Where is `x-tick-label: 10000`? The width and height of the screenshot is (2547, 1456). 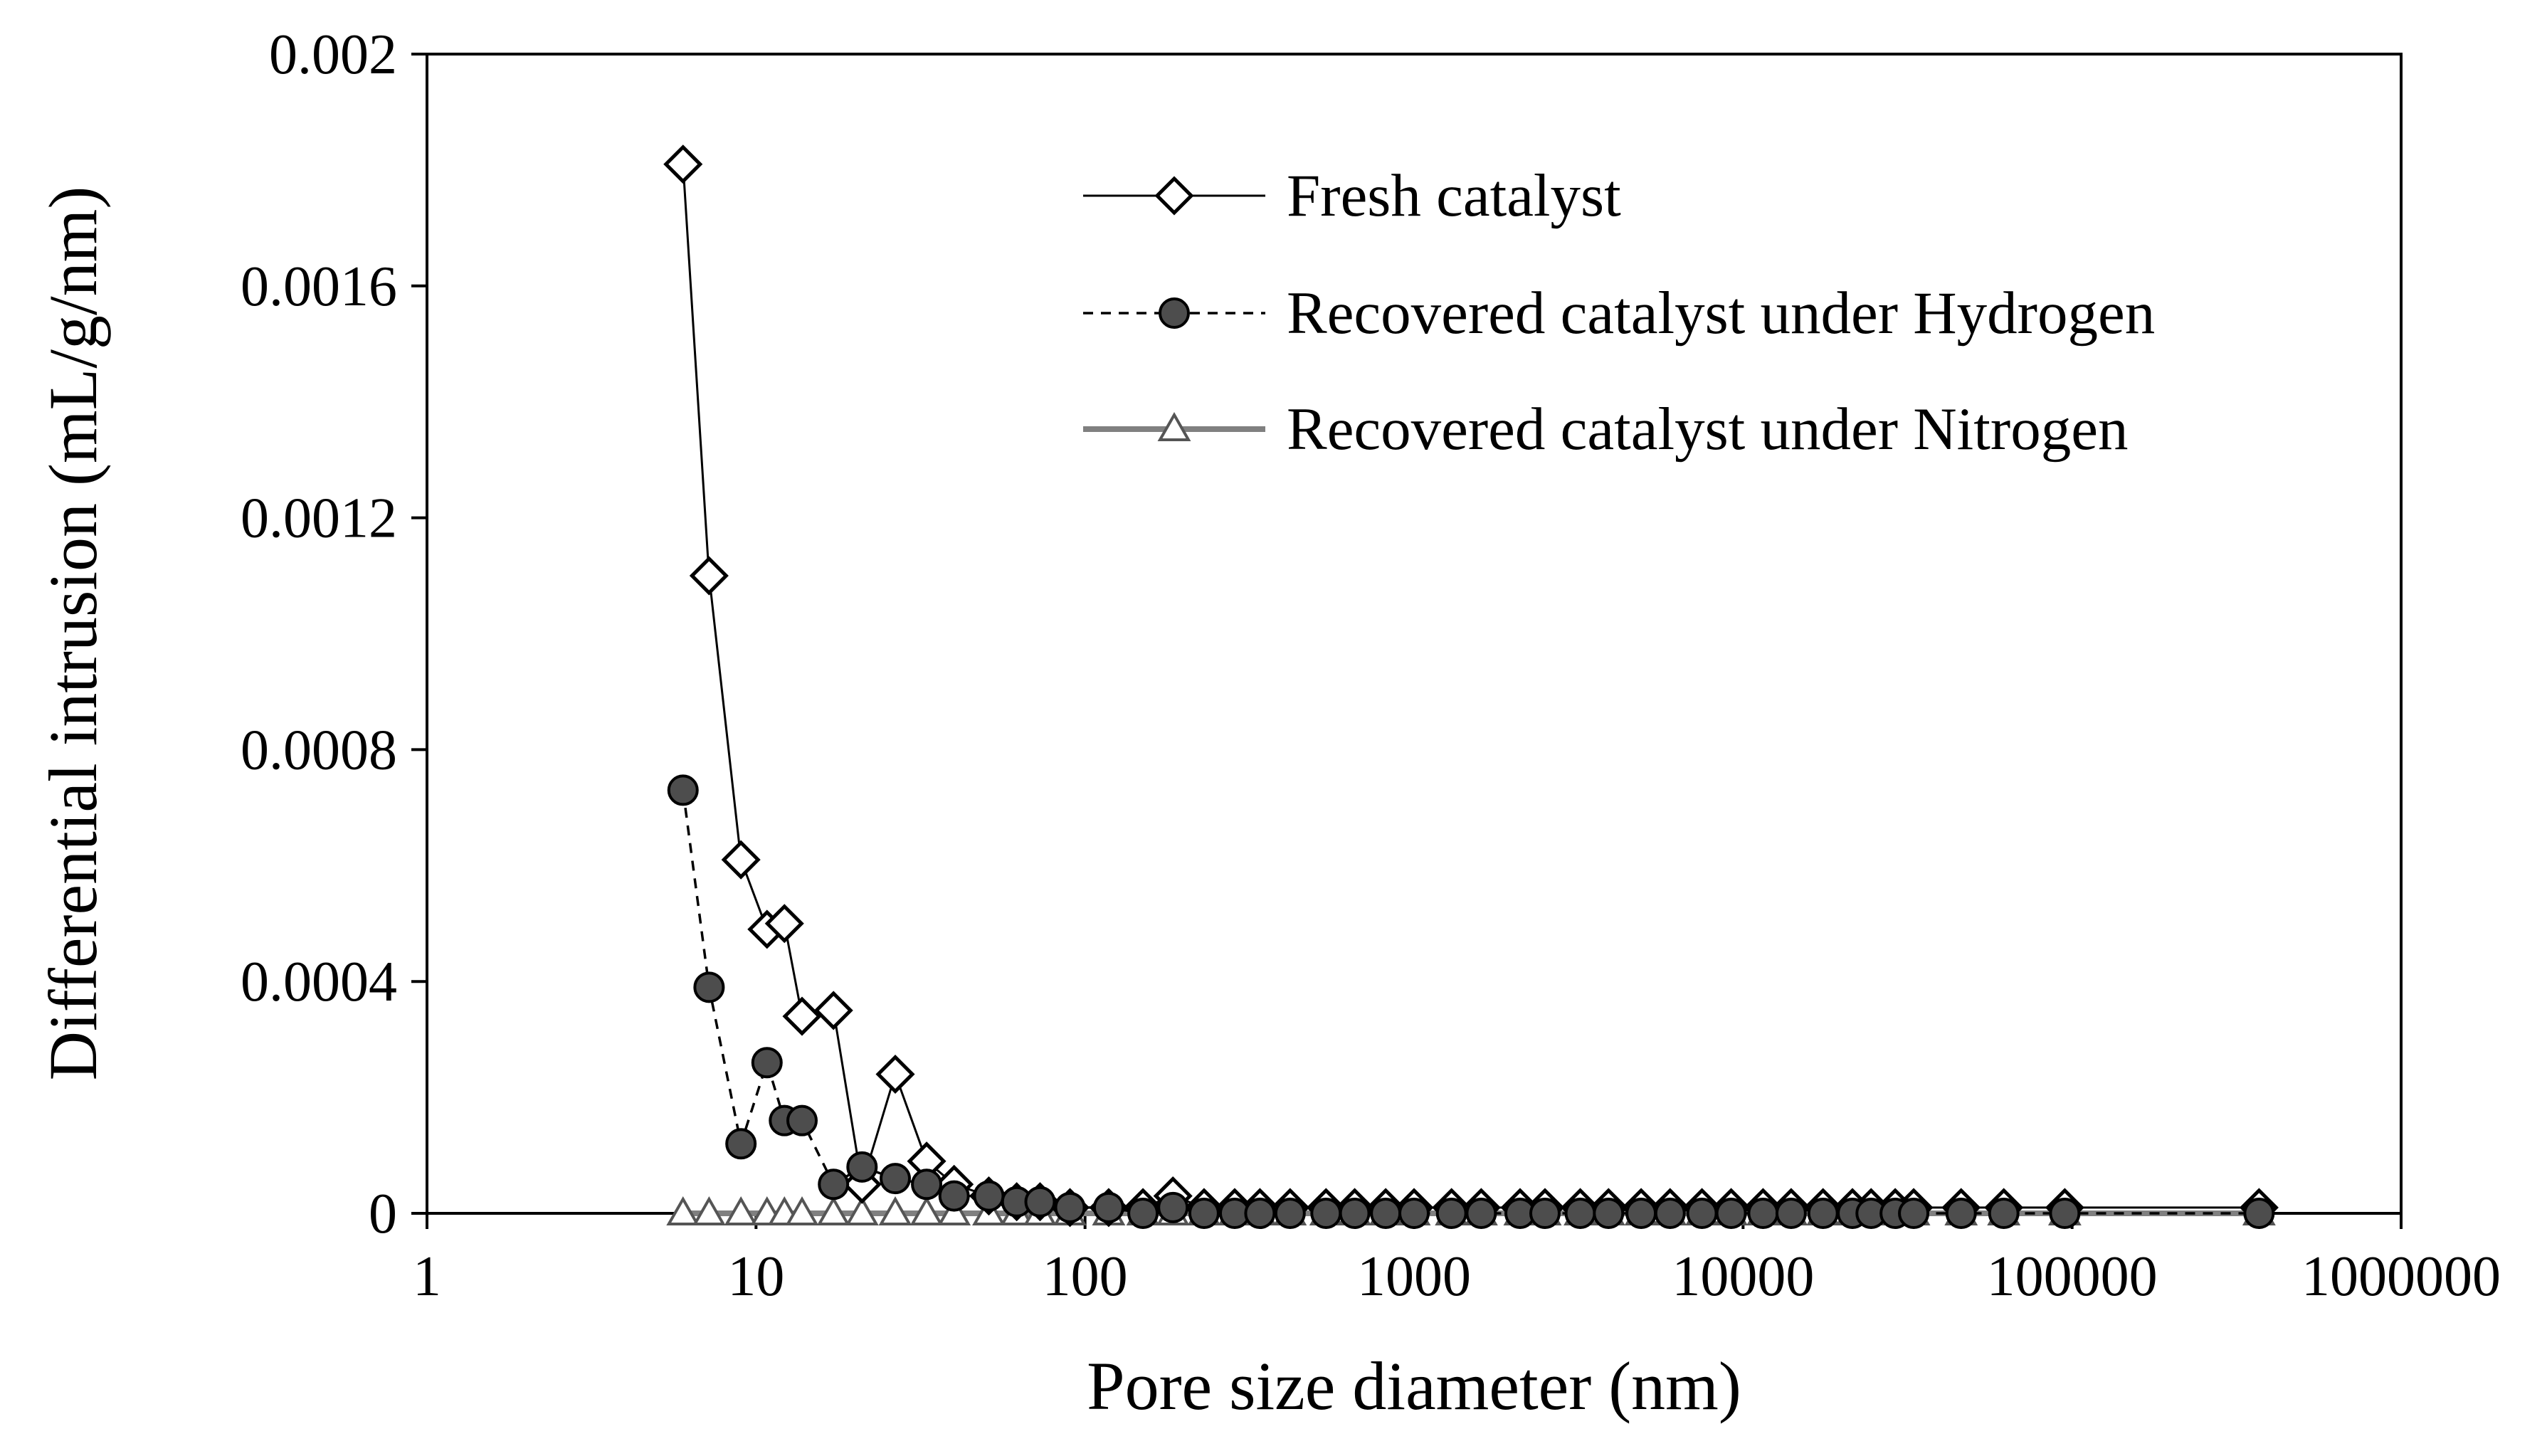 x-tick-label: 10000 is located at coordinates (1743, 1276).